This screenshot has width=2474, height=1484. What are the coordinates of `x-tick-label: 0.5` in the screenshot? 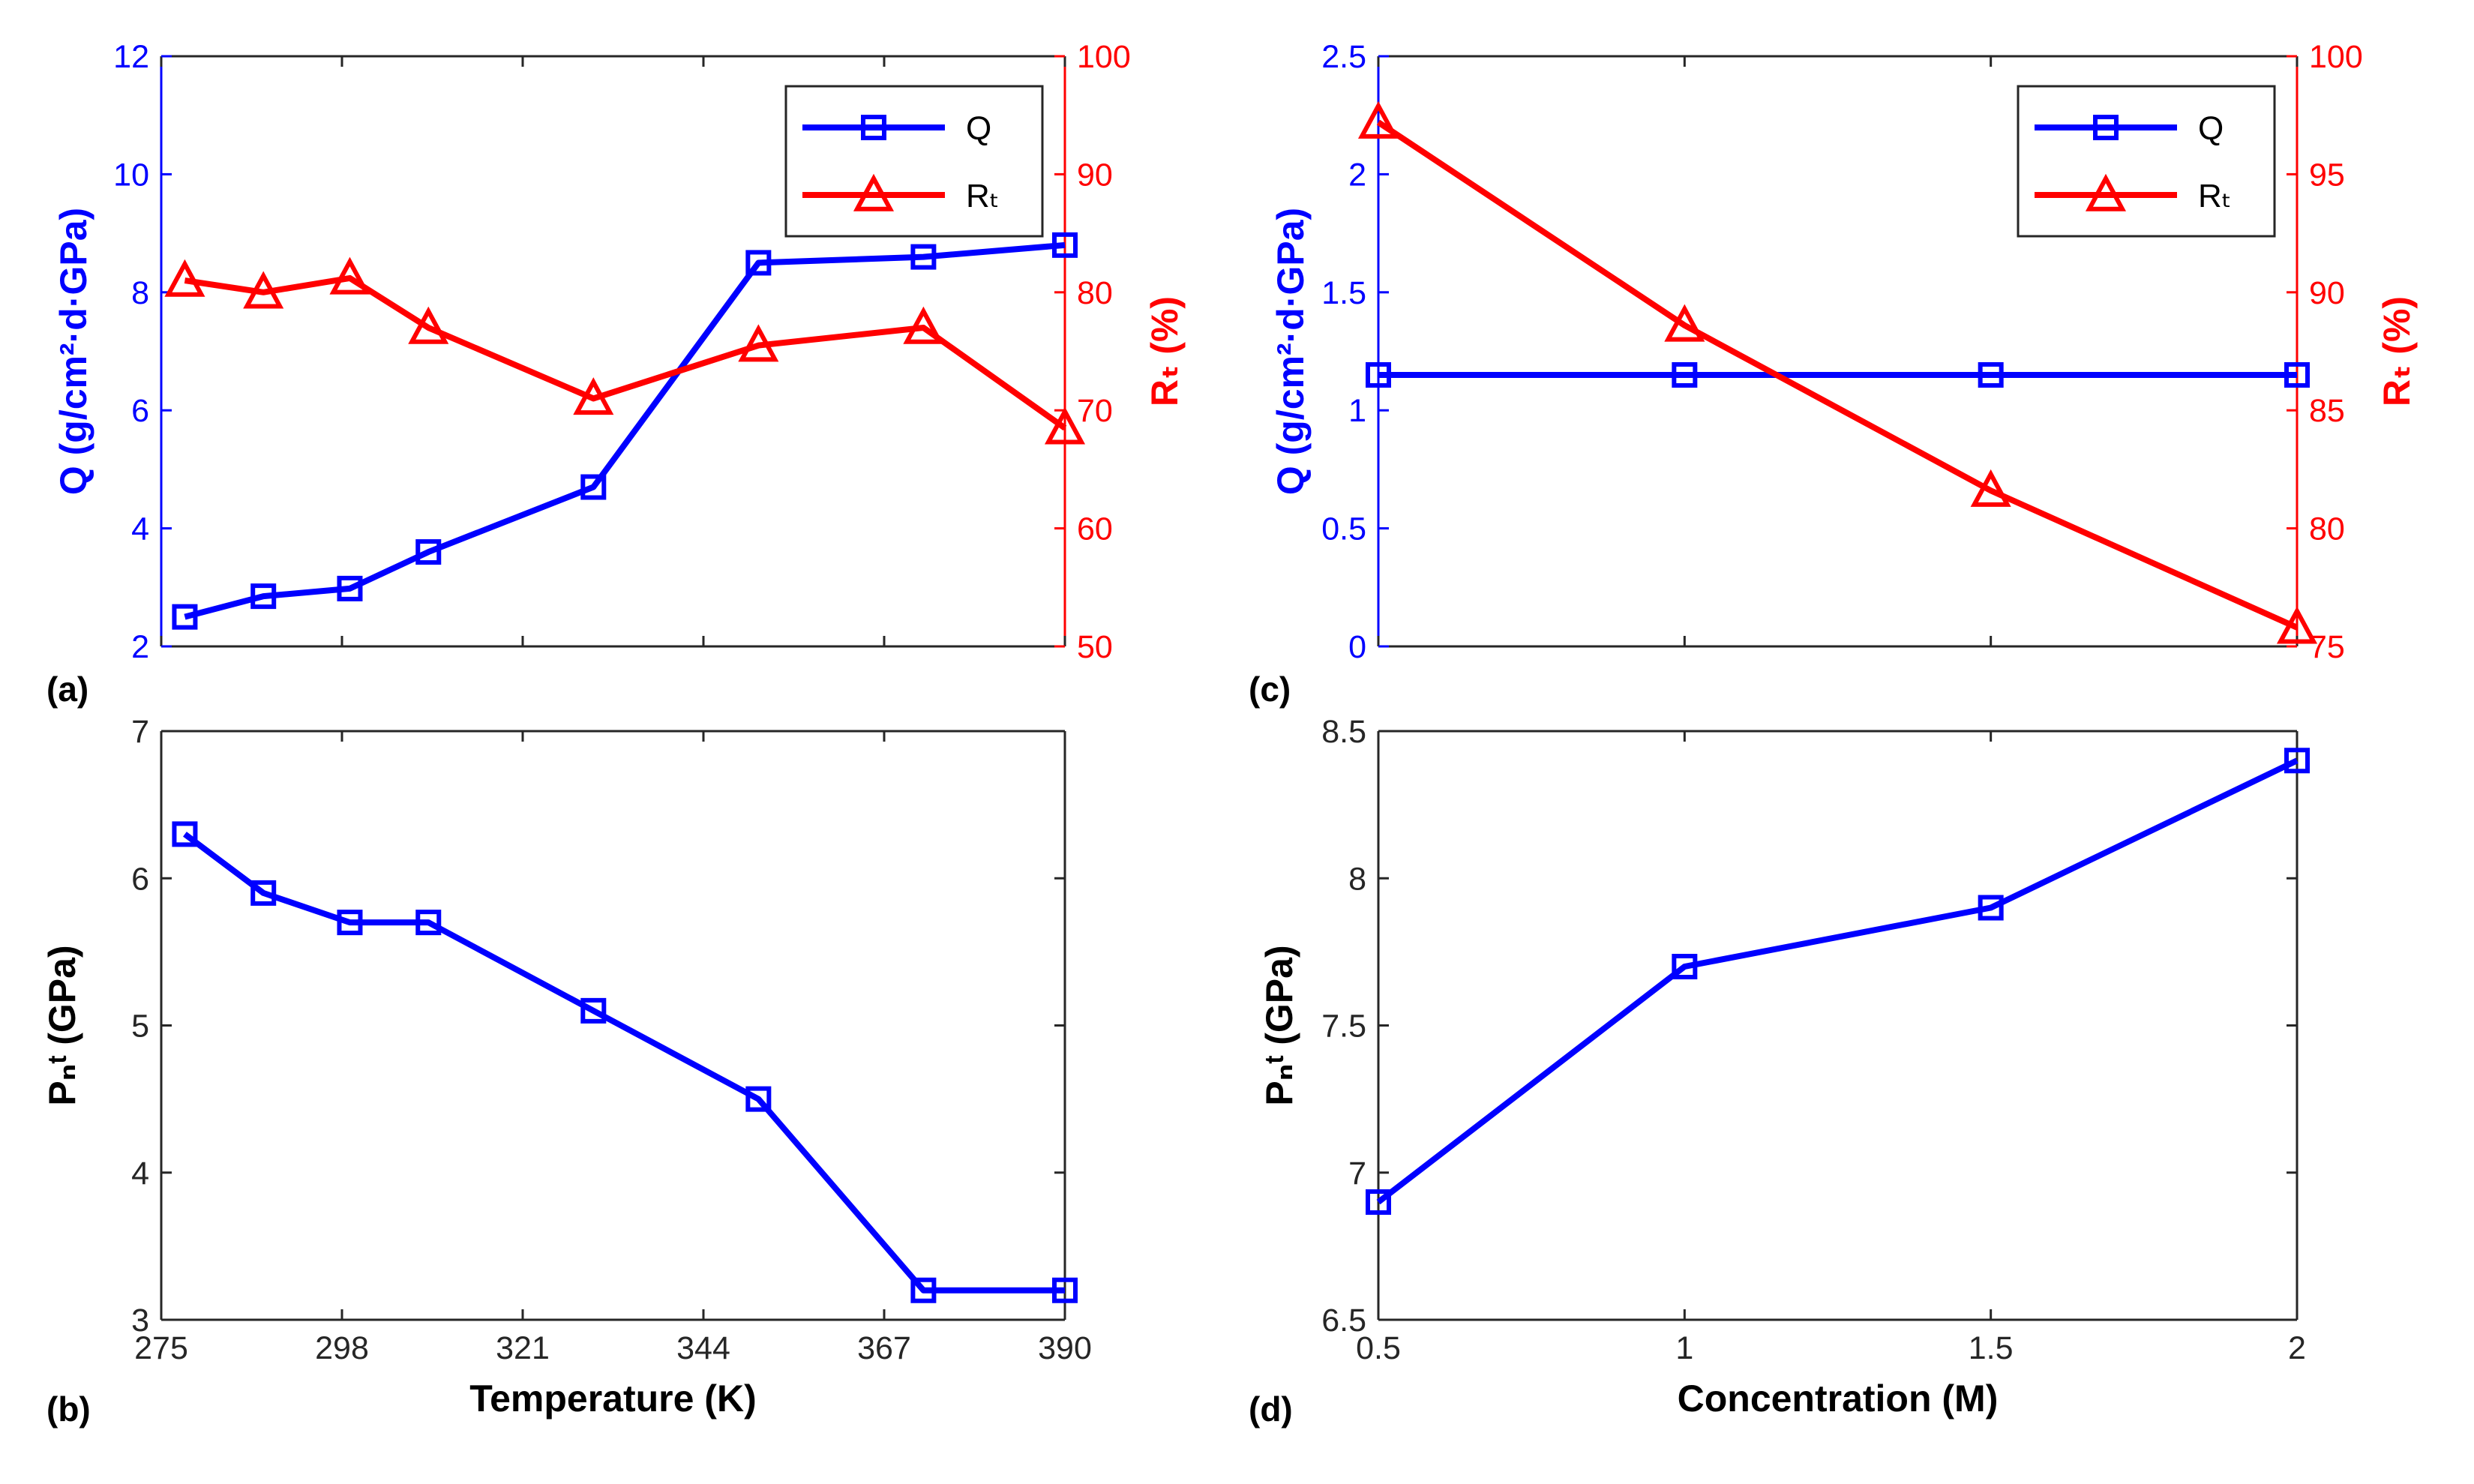 It's located at (1378, 1348).